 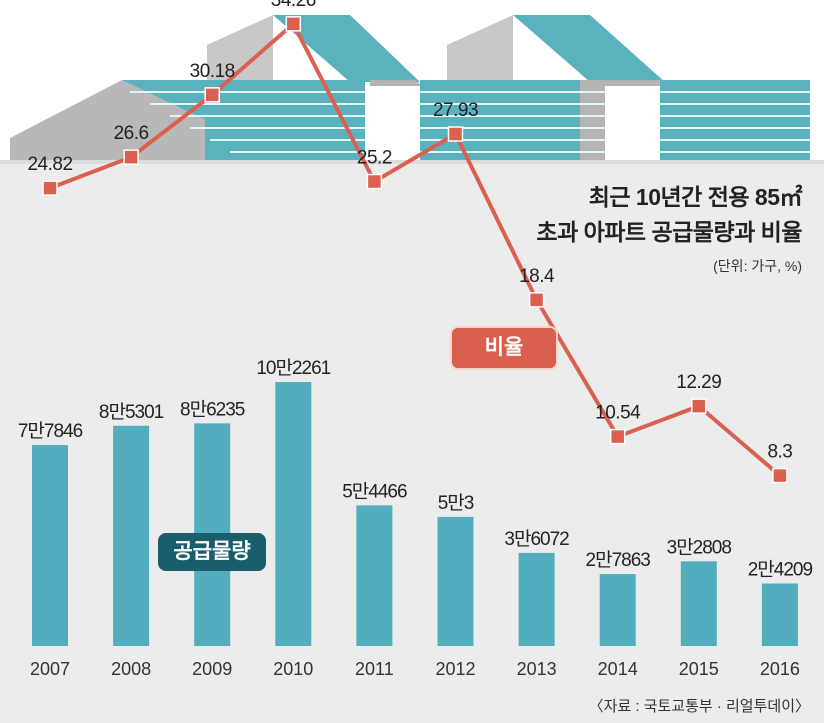 I want to click on bar-2014, so click(x=617, y=610).